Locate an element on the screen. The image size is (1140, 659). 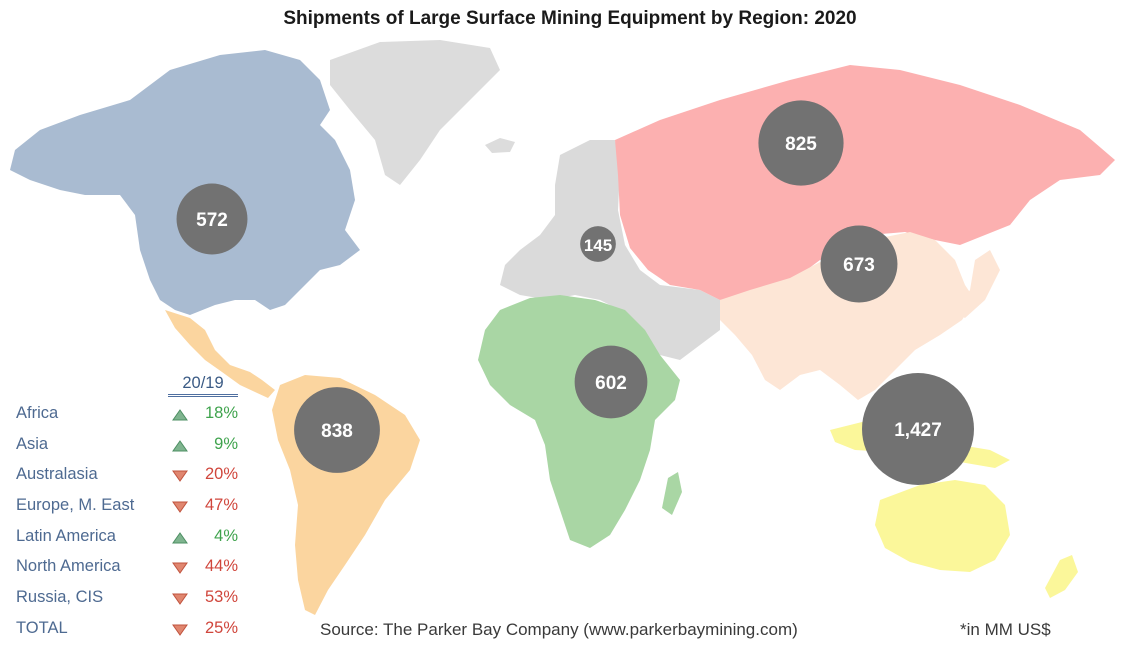
legend-row: Africa 18% is located at coordinates (136, 417).